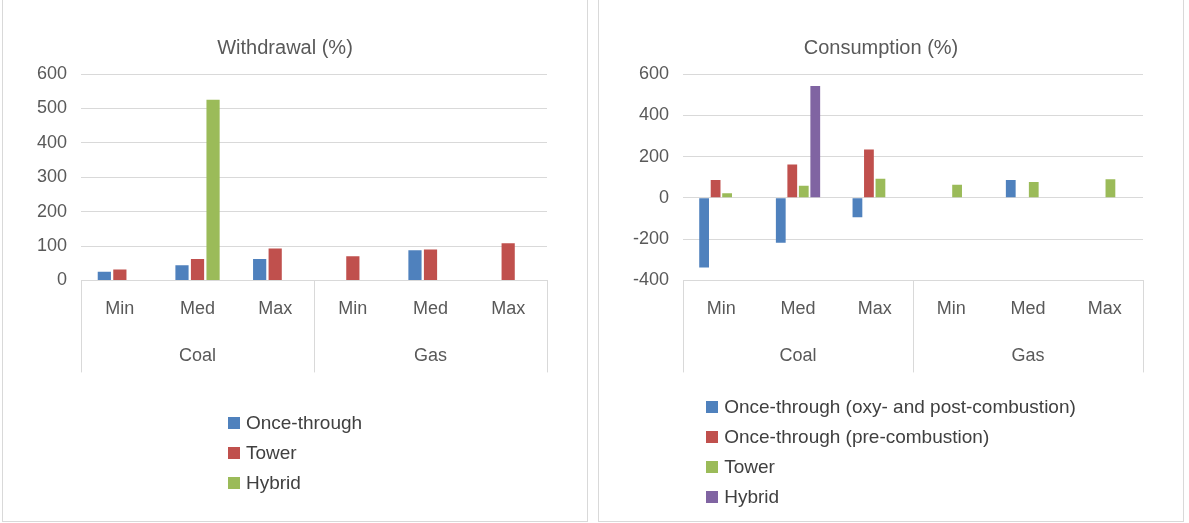  I want to click on chart-title: Consumption (%), so click(881, 46).